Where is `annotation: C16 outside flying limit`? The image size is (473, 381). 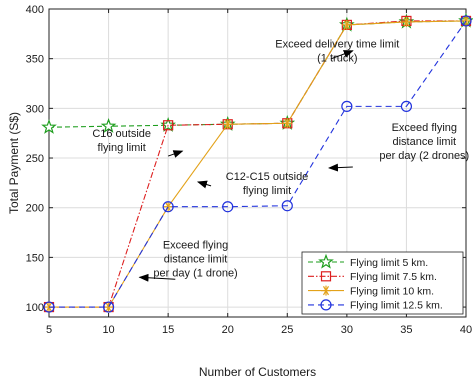
annotation: C16 outside flying limit is located at coordinates (138, 143).